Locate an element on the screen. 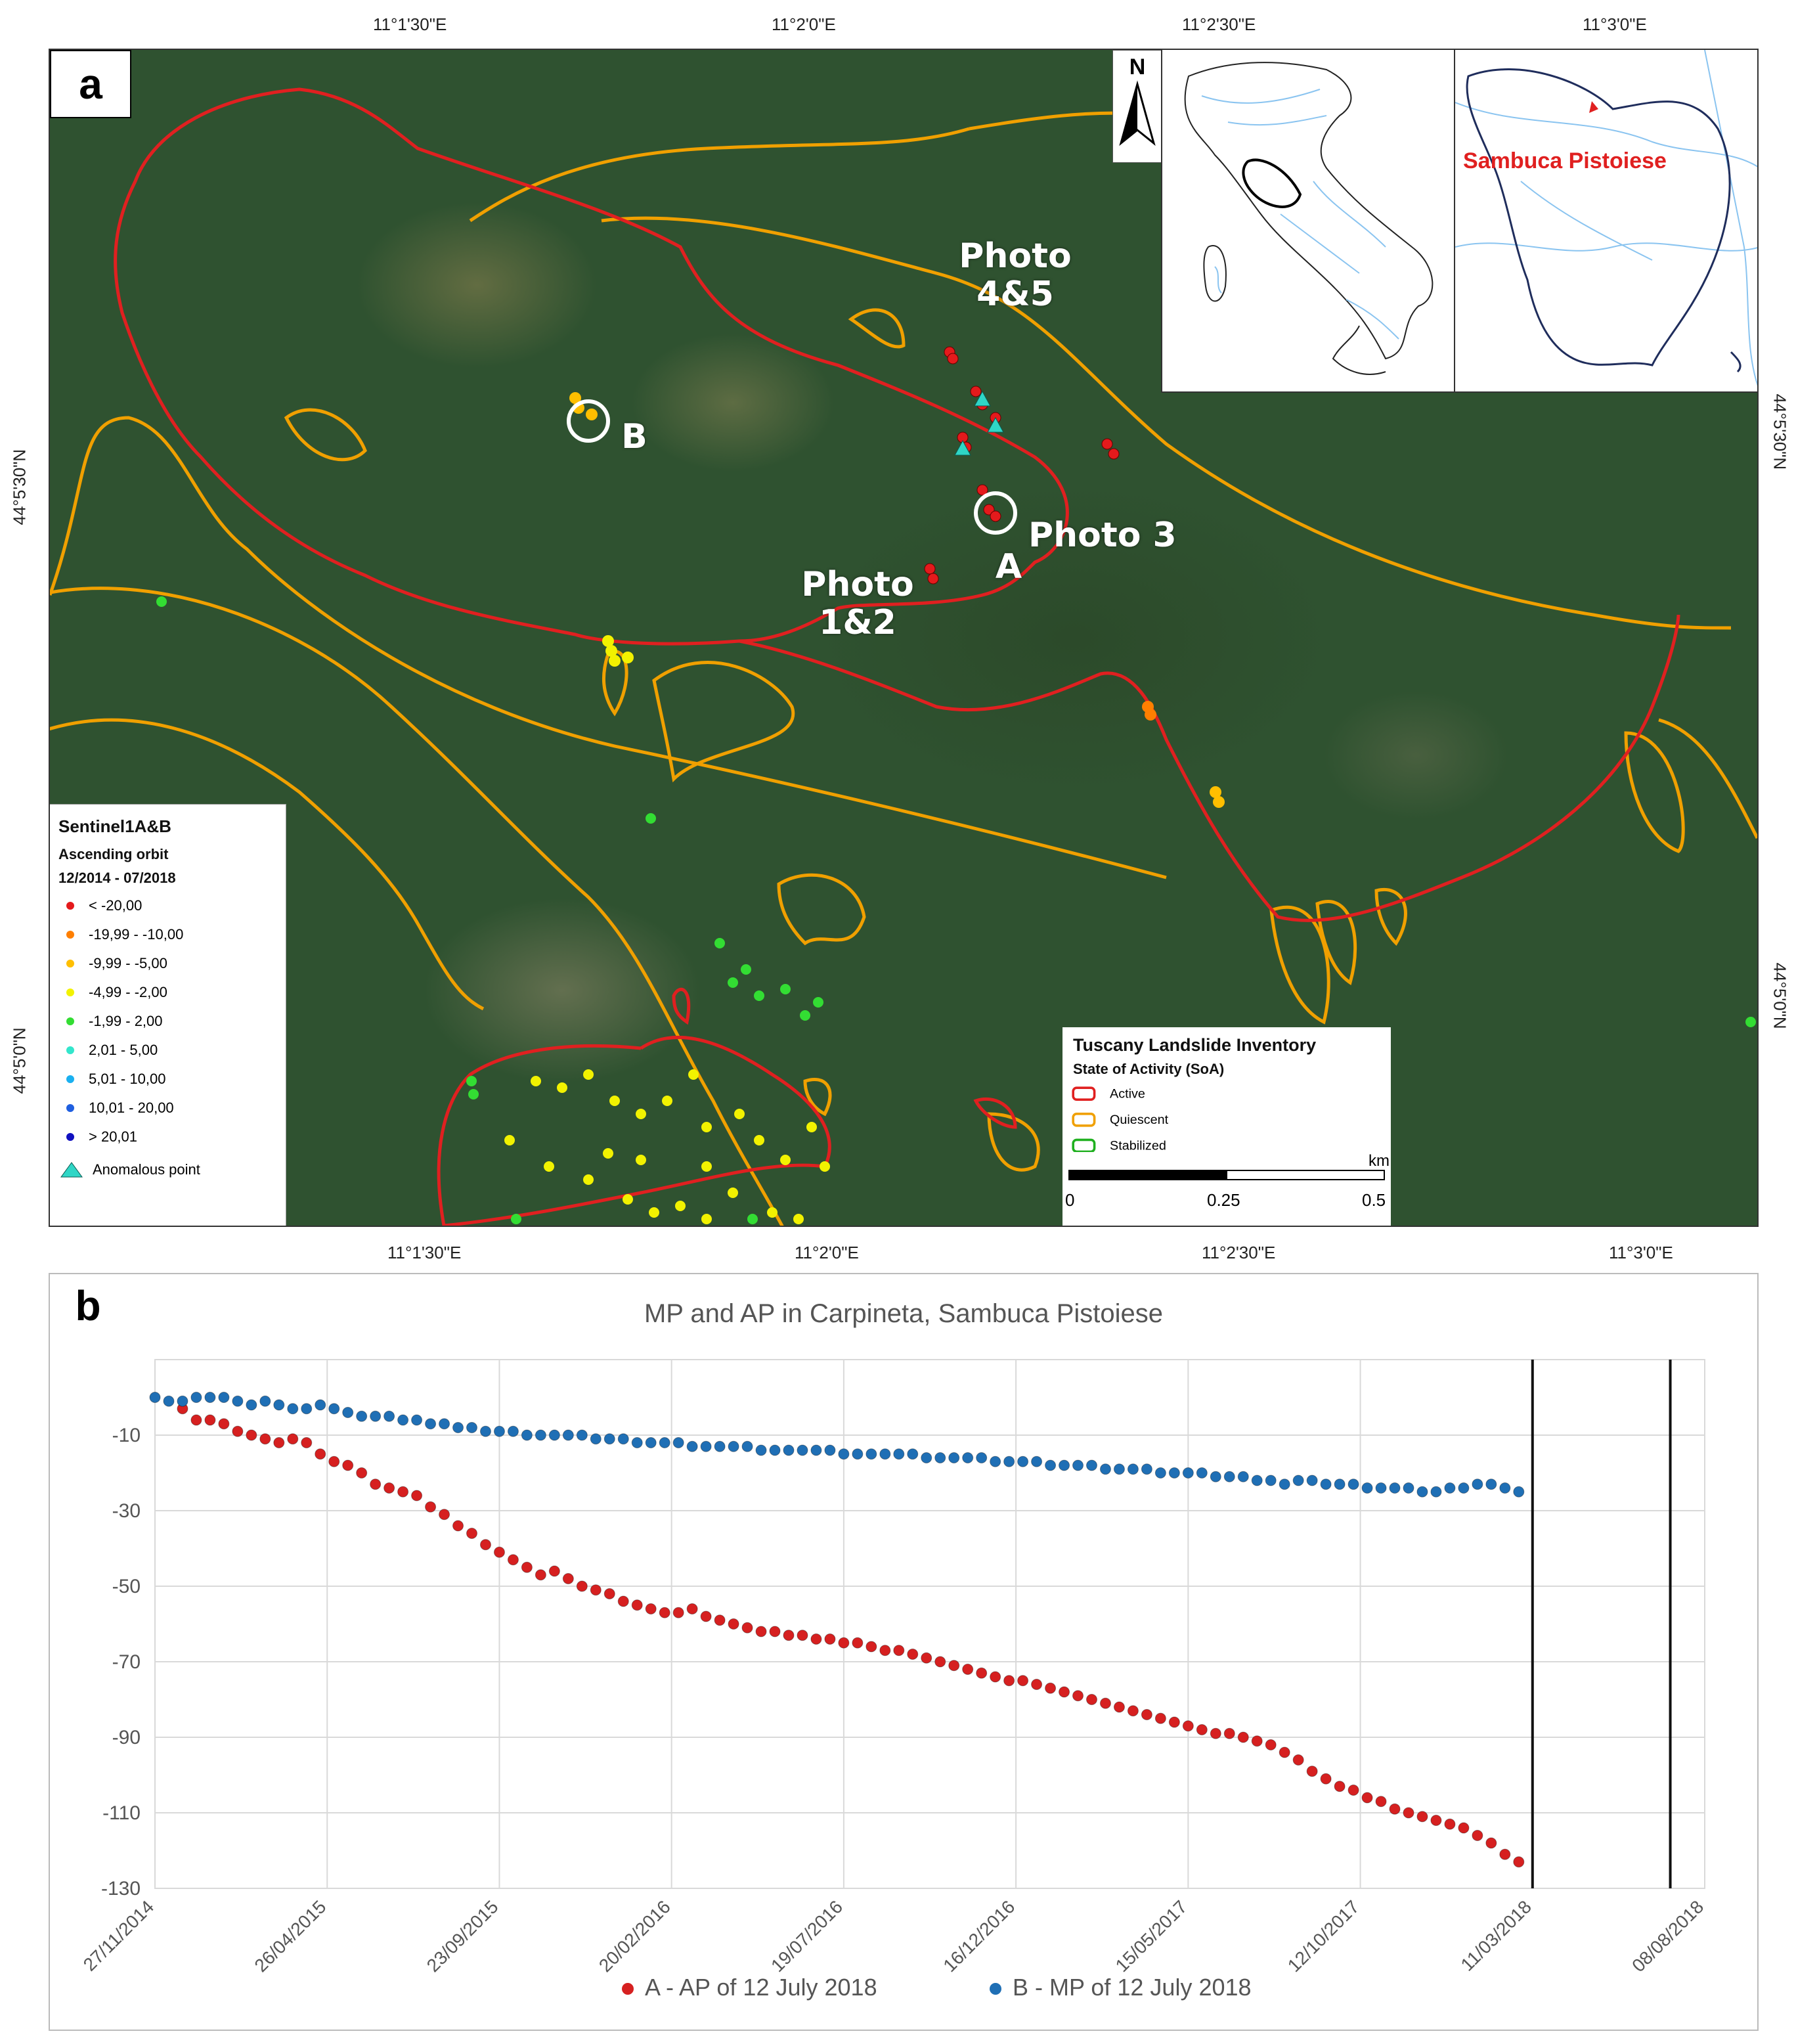  inset-label-sambuca: Sambuca Pistoiese is located at coordinates (1565, 160).